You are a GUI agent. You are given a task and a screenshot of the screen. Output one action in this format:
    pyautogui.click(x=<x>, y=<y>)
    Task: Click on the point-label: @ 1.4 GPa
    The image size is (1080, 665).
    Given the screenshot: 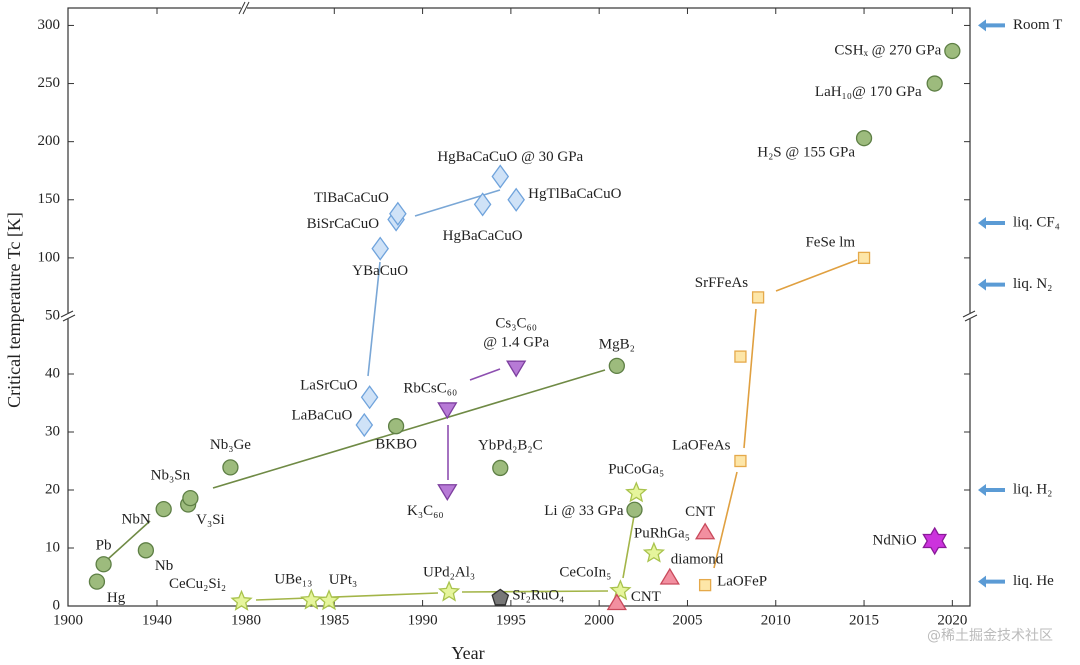 What is the action you would take?
    pyautogui.click(x=516, y=343)
    